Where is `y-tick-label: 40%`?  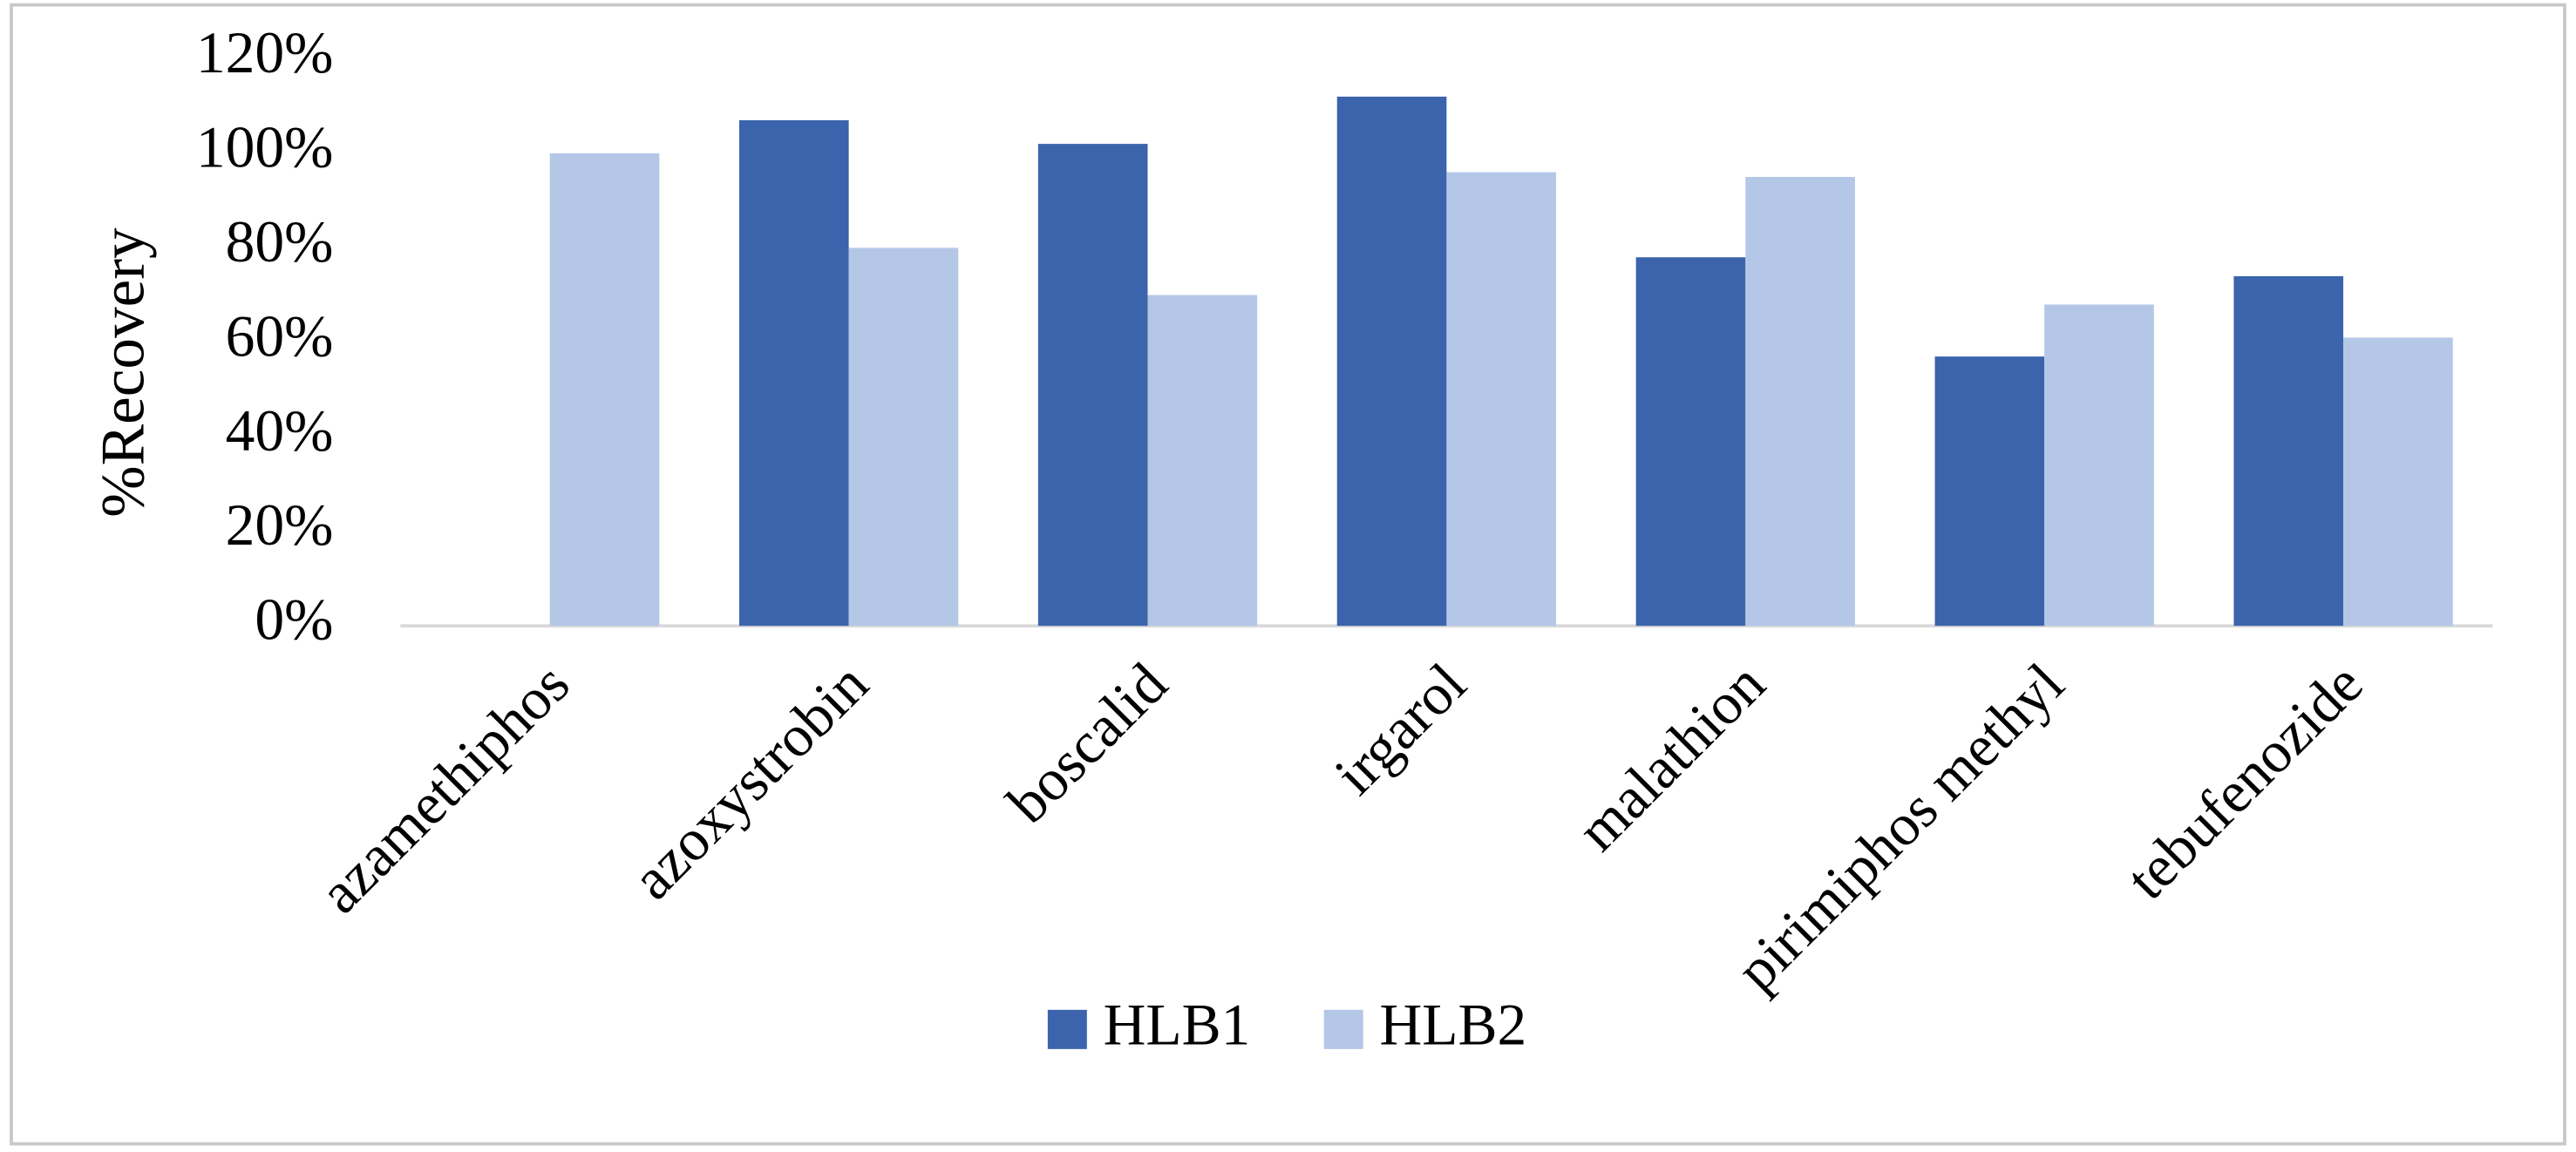 y-tick-label: 40% is located at coordinates (280, 431).